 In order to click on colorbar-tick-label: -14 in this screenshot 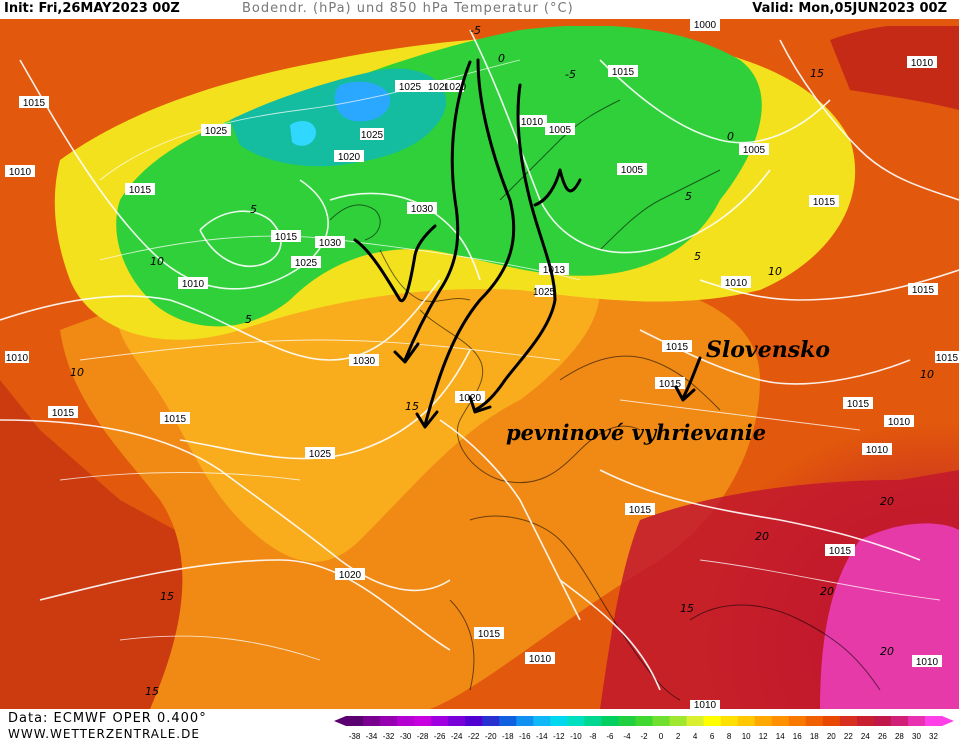, I will do `click(542, 736)`.